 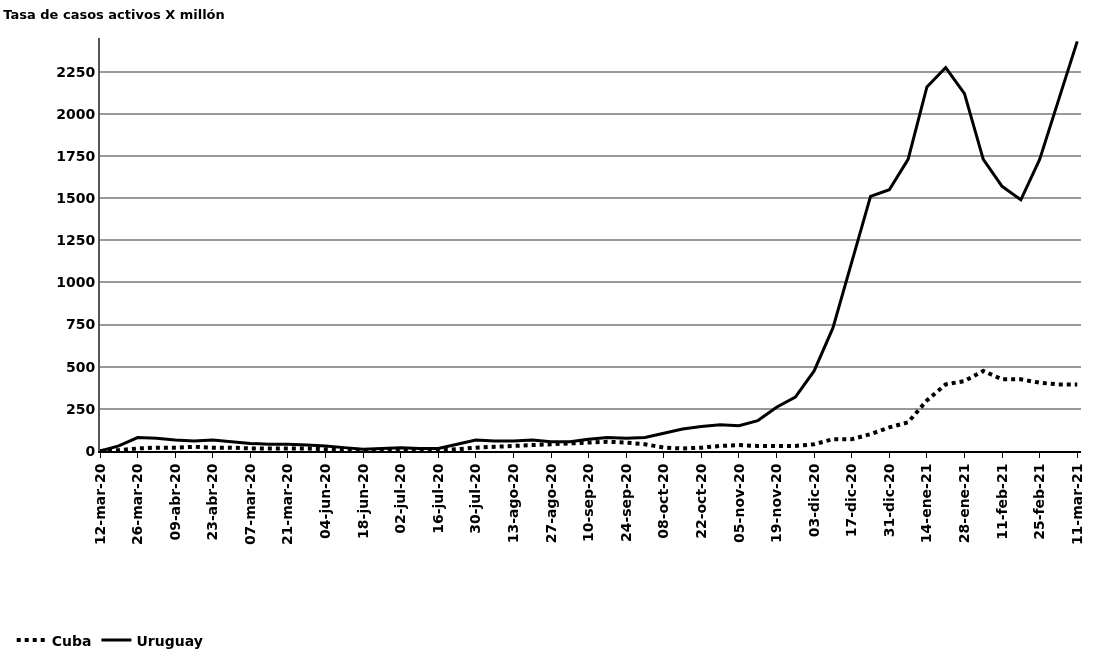 I want to click on x-tick-label: 21-mar-20, so click(x=287, y=504).